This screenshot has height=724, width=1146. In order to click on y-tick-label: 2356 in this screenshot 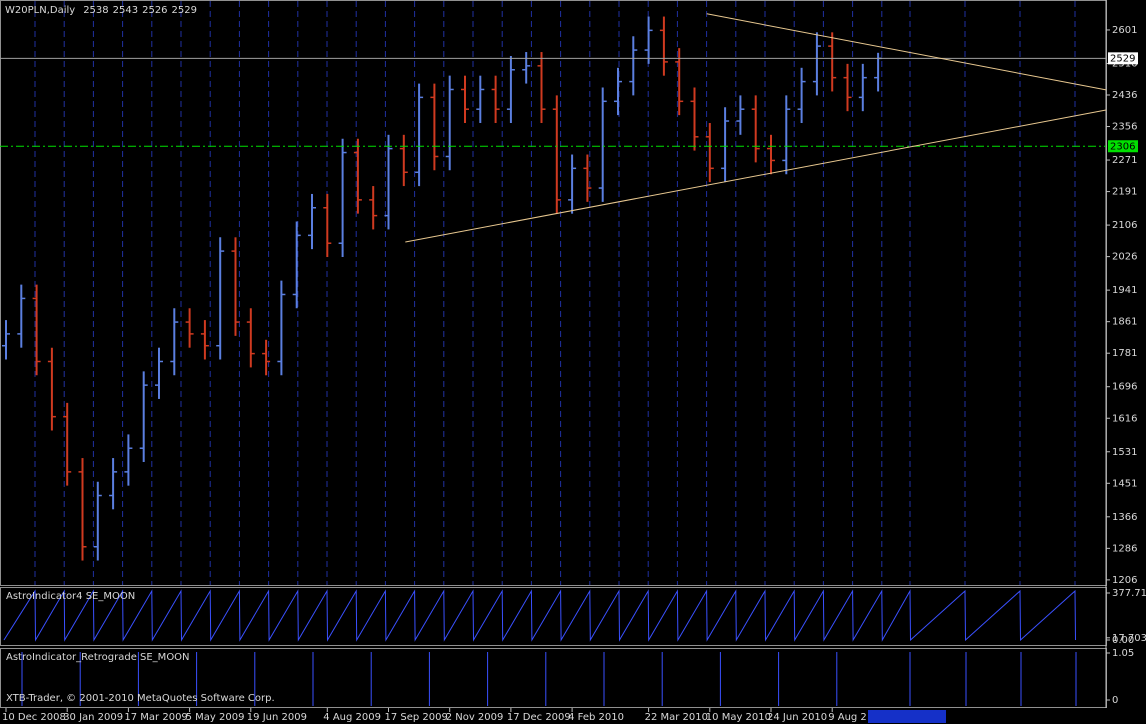, I will do `click(1124, 127)`.